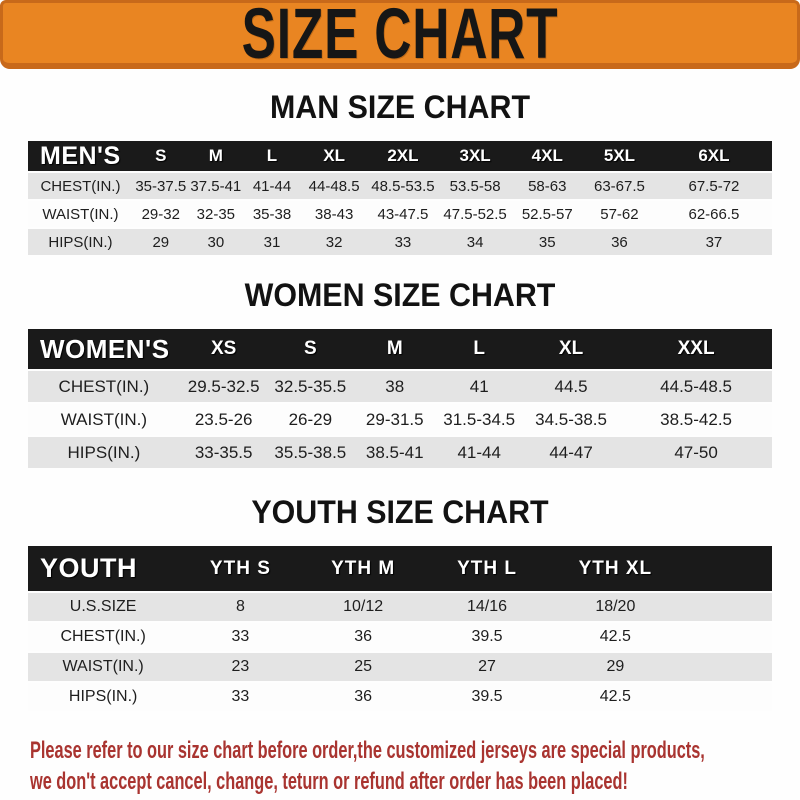 Image resolution: width=800 pixels, height=800 pixels. Describe the element at coordinates (696, 349) in the screenshot. I see `column-header: XXL` at that location.